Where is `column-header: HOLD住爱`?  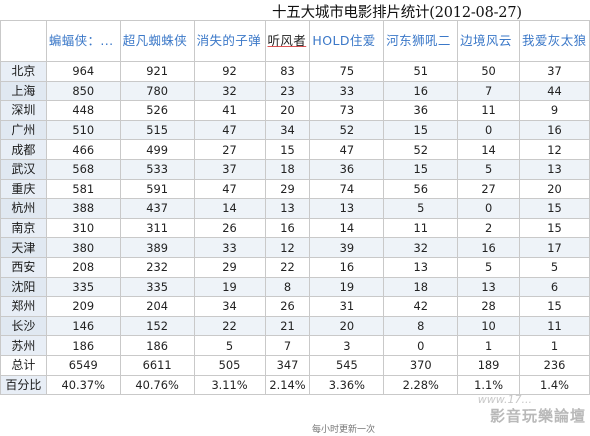 column-header: HOLD住爱 is located at coordinates (347, 41).